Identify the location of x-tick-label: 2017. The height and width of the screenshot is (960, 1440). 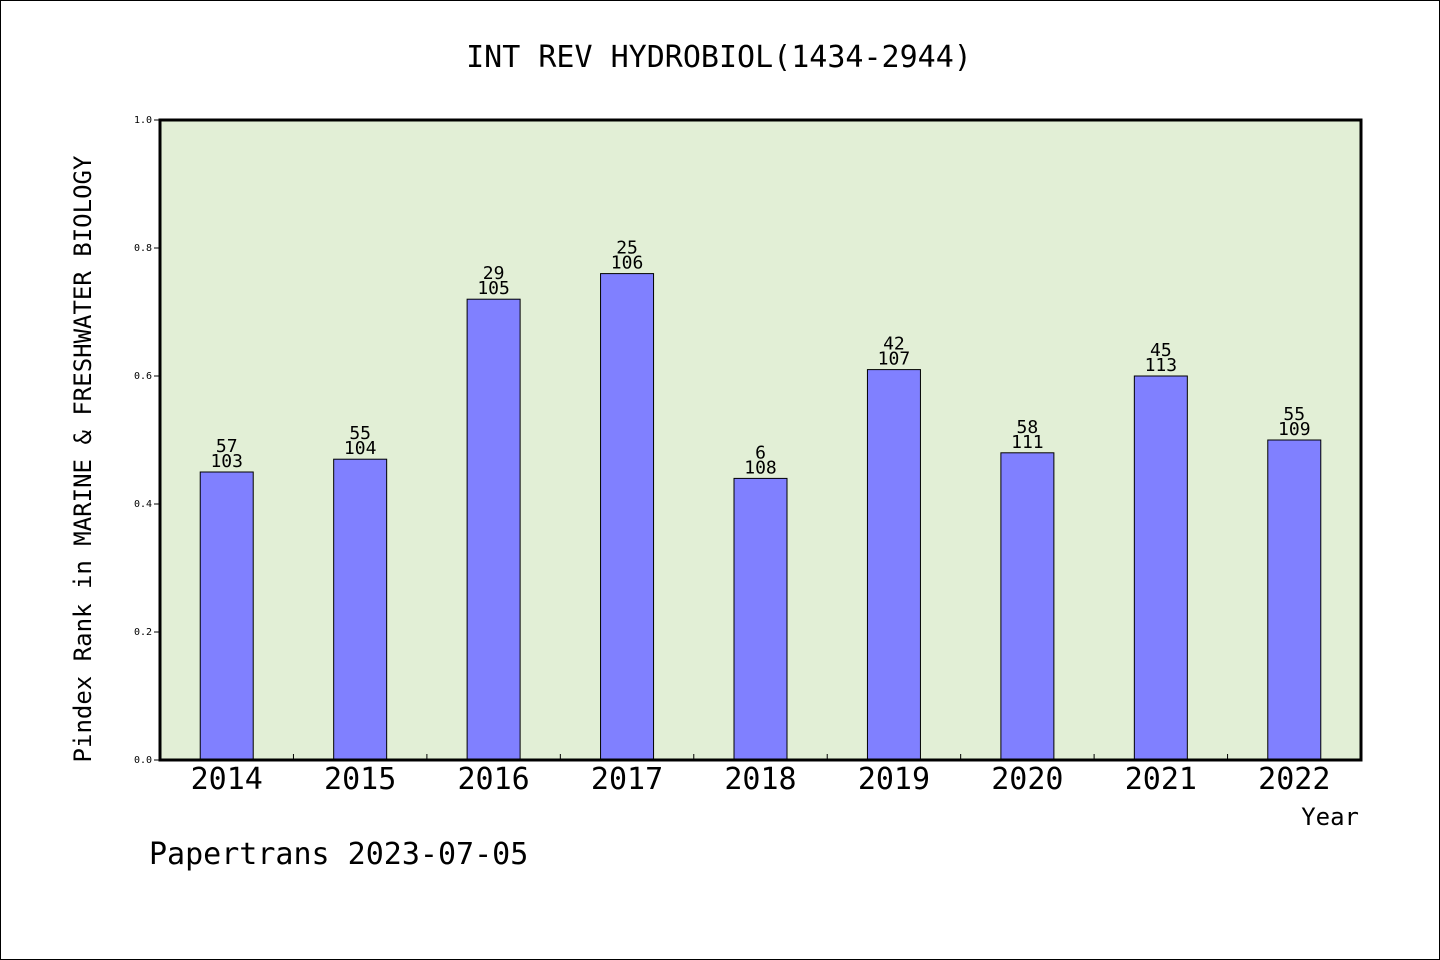
(627, 779).